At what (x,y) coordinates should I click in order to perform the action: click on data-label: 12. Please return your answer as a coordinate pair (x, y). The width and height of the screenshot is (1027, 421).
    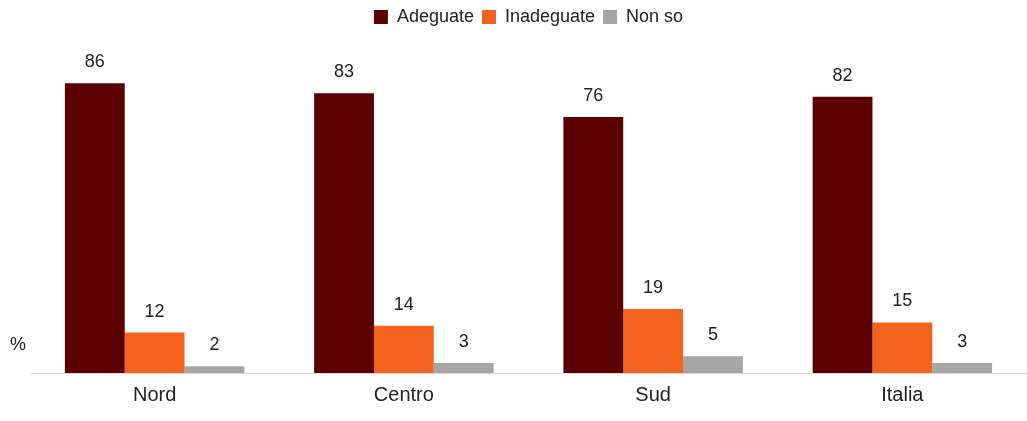
    Looking at the image, I should click on (154, 310).